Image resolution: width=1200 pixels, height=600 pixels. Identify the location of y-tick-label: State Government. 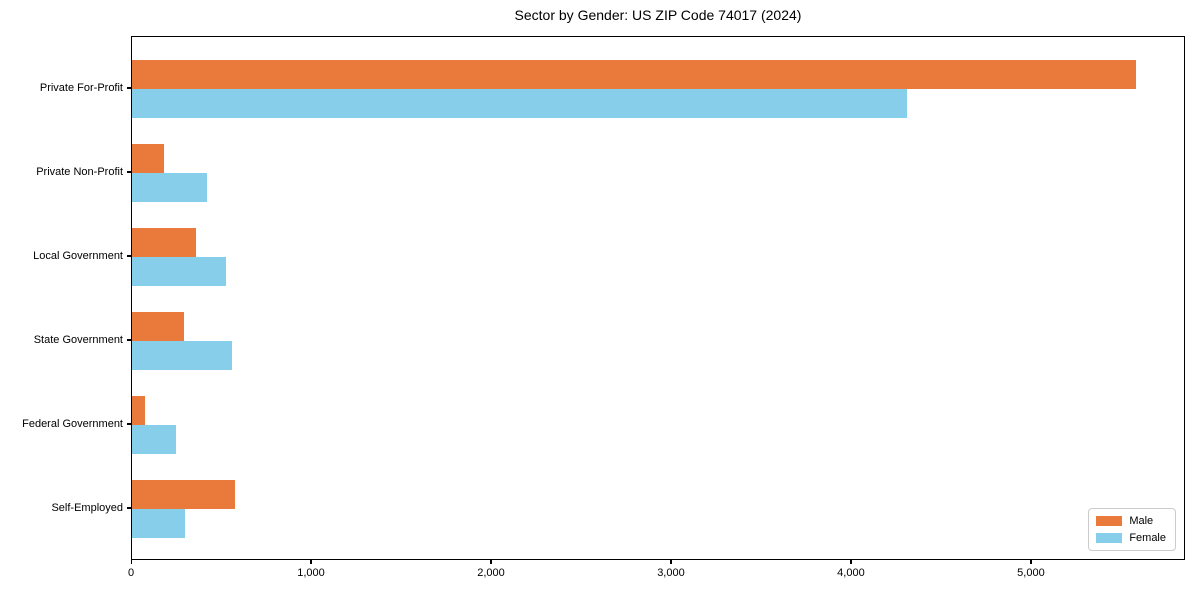
(78, 340).